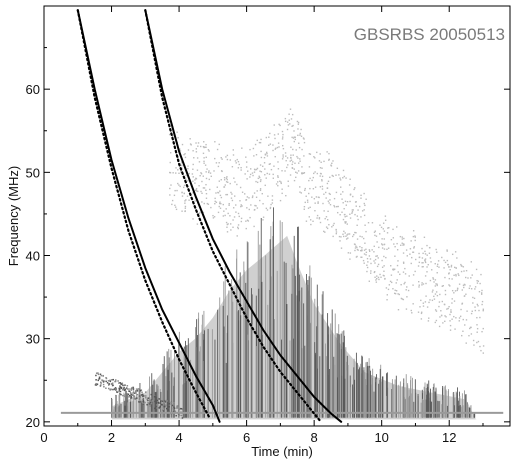 This screenshot has height=462, width=516. Describe the element at coordinates (33, 172) in the screenshot. I see `y-tick-label: 50` at that location.